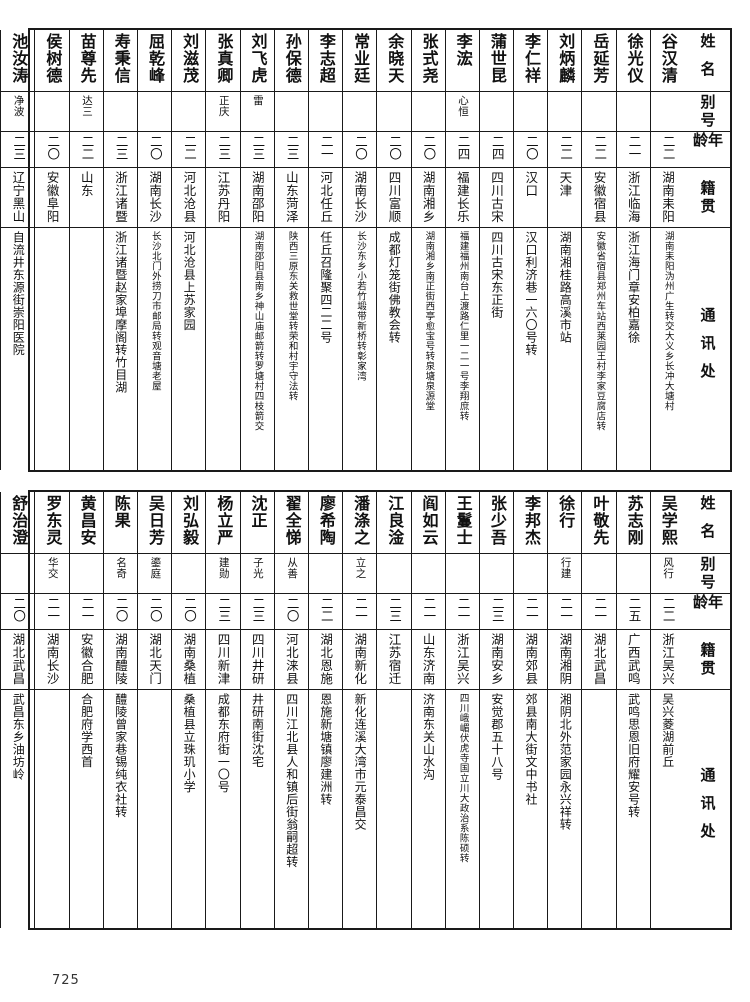 Image resolution: width=750 pixels, height=1002 pixels. What do you see at coordinates (600, 331) in the screenshot?
I see `person-address: 安徽省宿县郑州车站西莱园王村李家豆腐店转` at bounding box center [600, 331].